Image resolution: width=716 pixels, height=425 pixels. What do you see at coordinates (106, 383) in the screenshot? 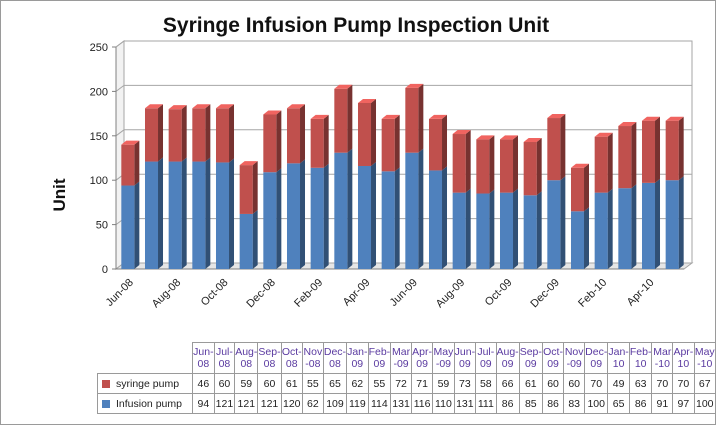
I see `legend-swatch` at bounding box center [106, 383].